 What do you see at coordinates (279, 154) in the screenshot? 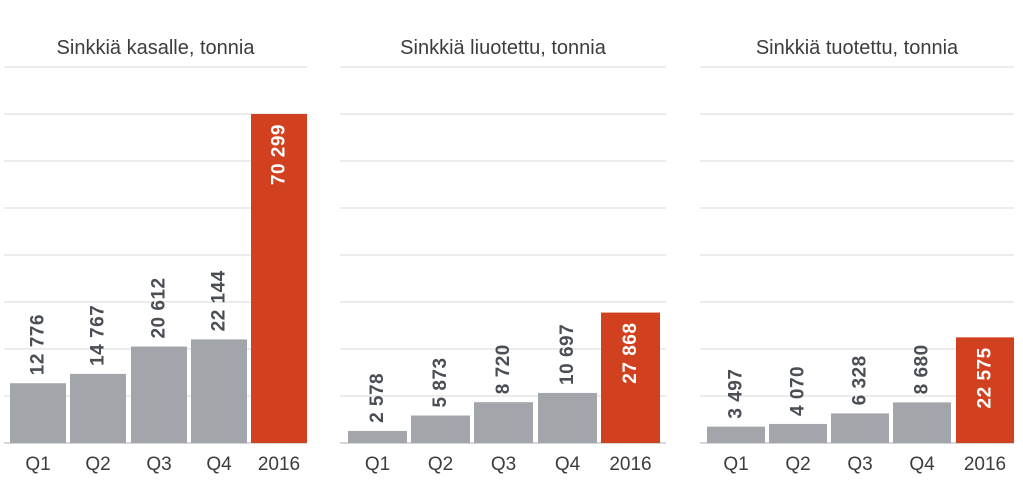
I see `data-label: 70 299` at bounding box center [279, 154].